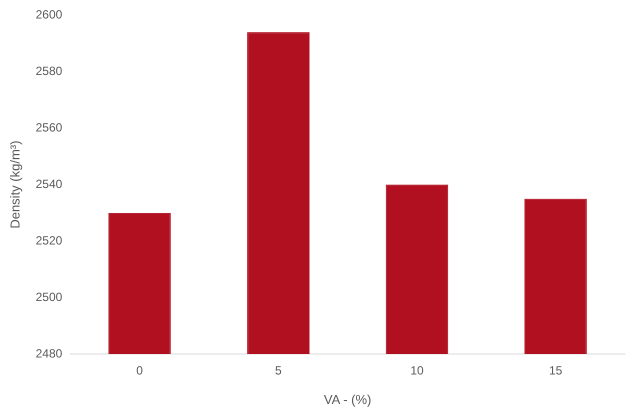 This screenshot has height=414, width=633. What do you see at coordinates (49, 15) in the screenshot?
I see `y-tick-label: 2600` at bounding box center [49, 15].